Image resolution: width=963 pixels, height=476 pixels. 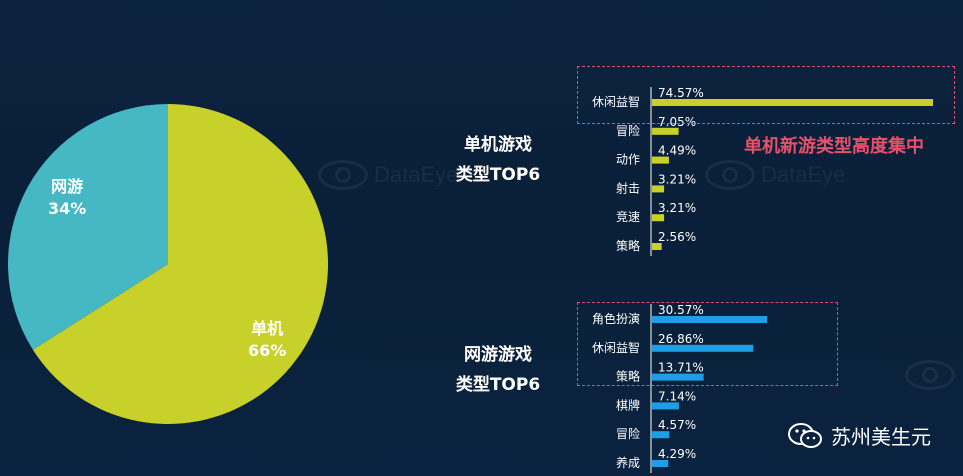 What do you see at coordinates (67, 186) in the screenshot?
I see `pie-label-online-name: 网游` at bounding box center [67, 186].